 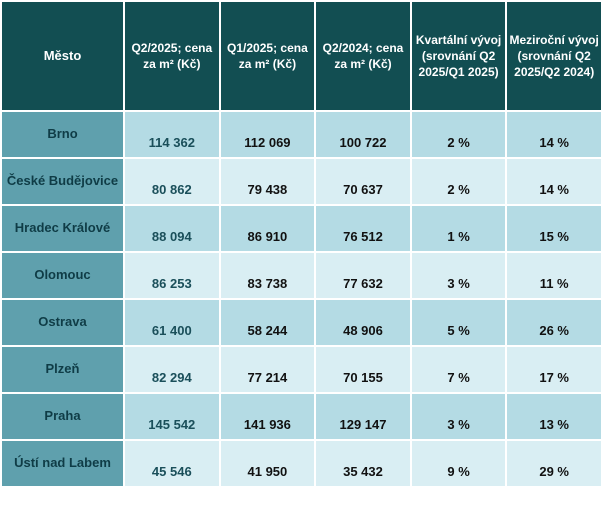 What do you see at coordinates (62, 56) in the screenshot?
I see `column-header-city: Město` at bounding box center [62, 56].